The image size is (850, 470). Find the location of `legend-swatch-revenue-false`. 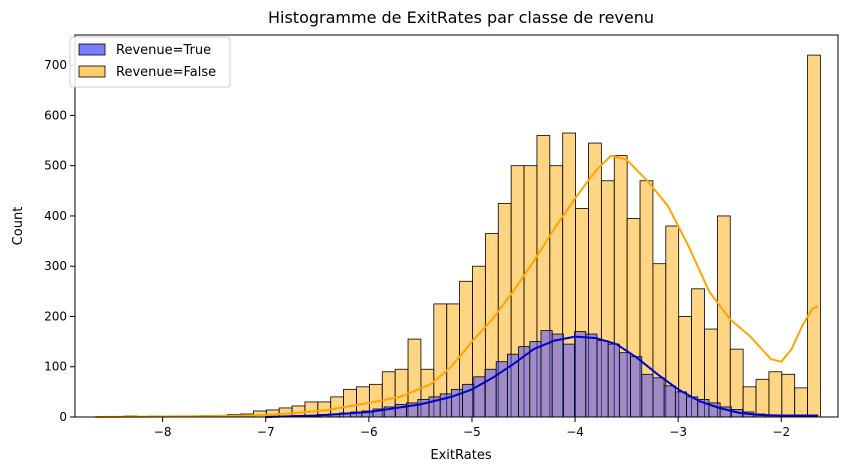

legend-swatch-revenue-false is located at coordinates (92, 71).